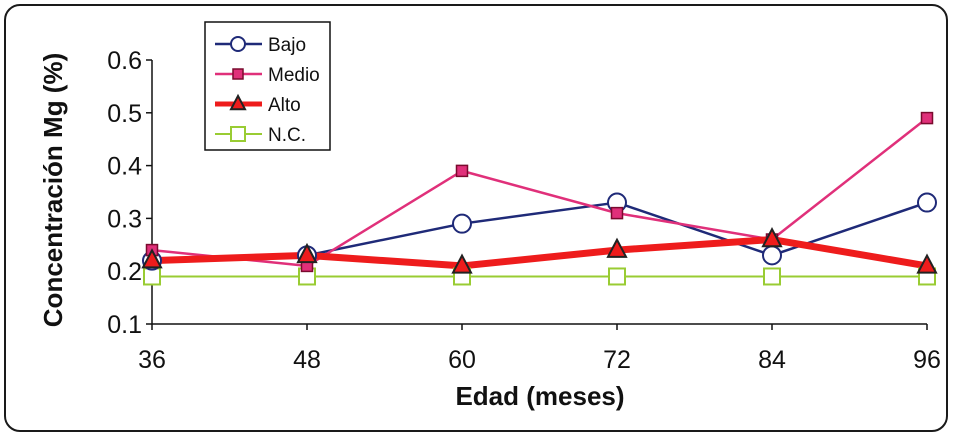  What do you see at coordinates (124, 167) in the screenshot?
I see `y-tick-label: 0.4` at bounding box center [124, 167].